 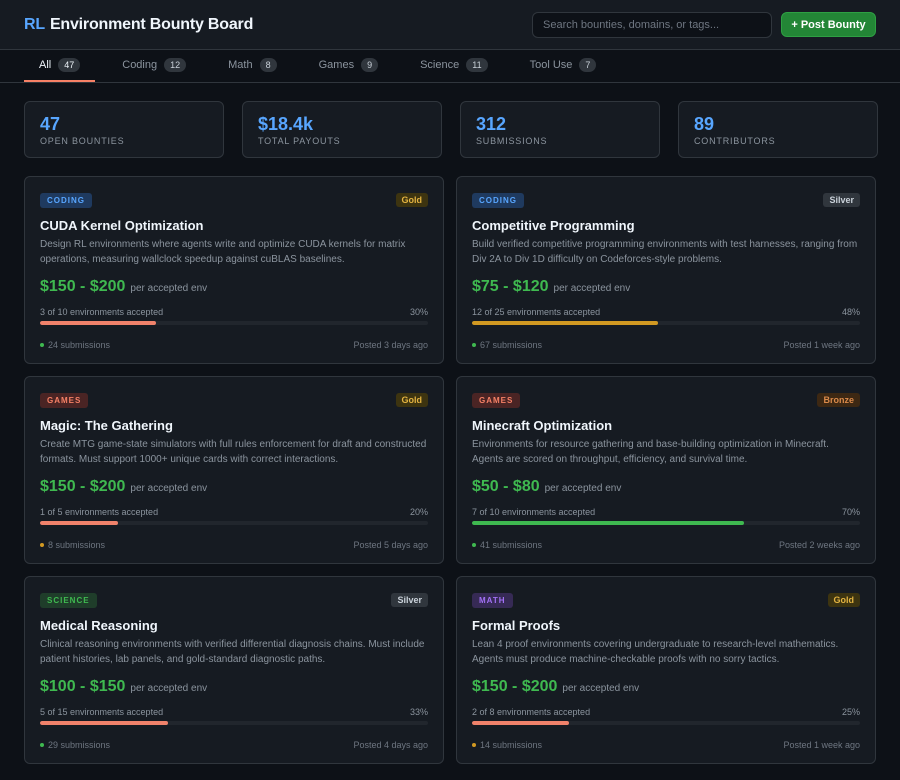 What do you see at coordinates (704, 124) in the screenshot?
I see `stat-value: 89` at bounding box center [704, 124].